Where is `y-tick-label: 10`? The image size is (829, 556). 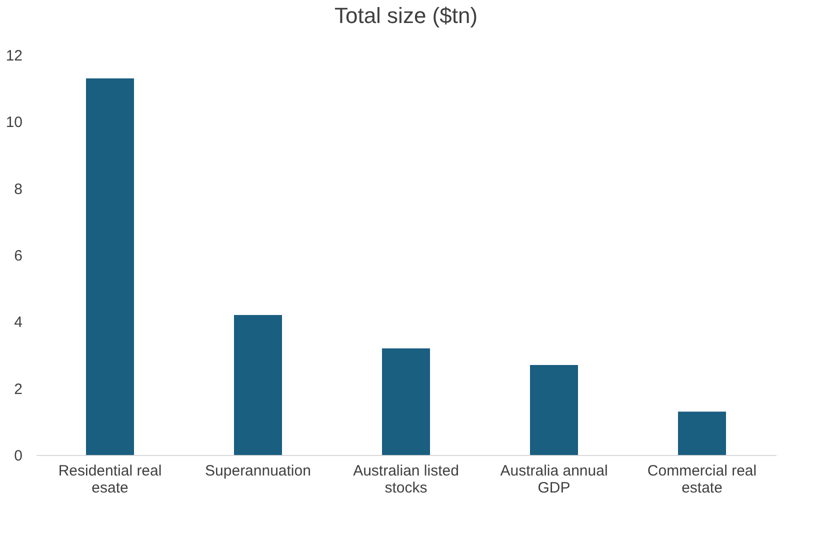
y-tick-label: 10 is located at coordinates (14, 123).